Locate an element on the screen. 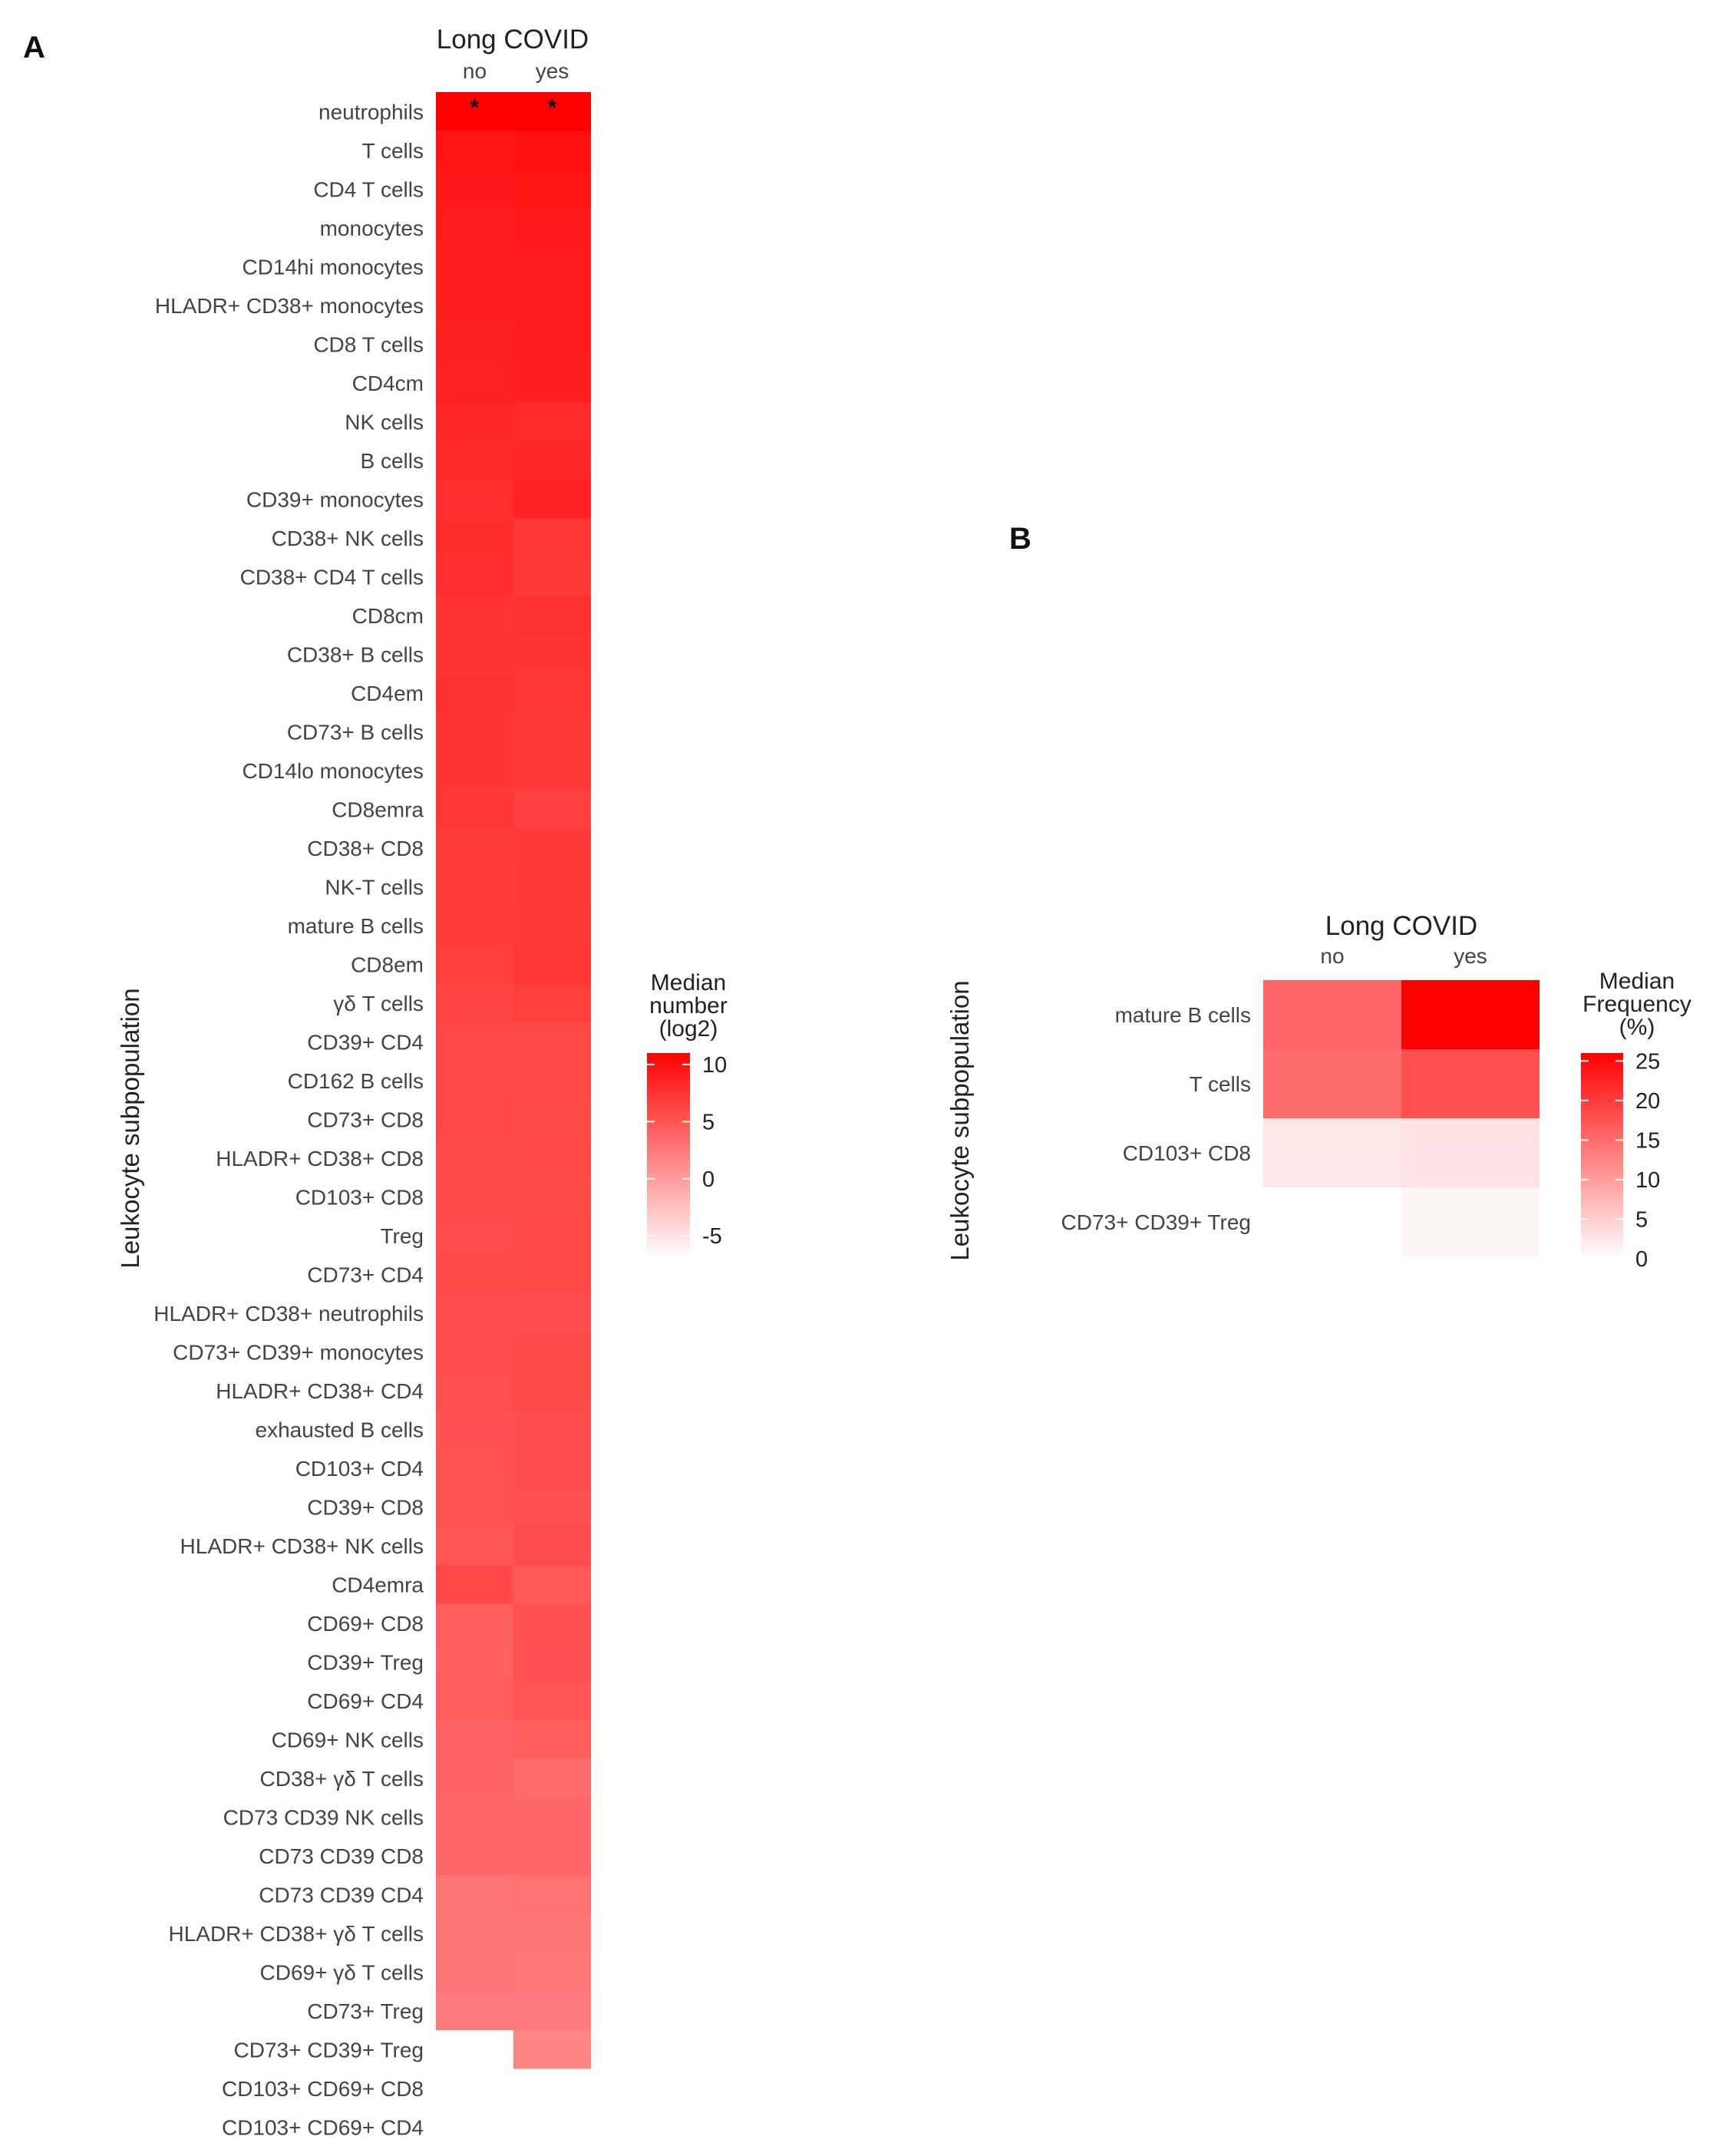 This screenshot has width=1726, height=2156. row-label: CD39+ CD8 is located at coordinates (365, 1507).